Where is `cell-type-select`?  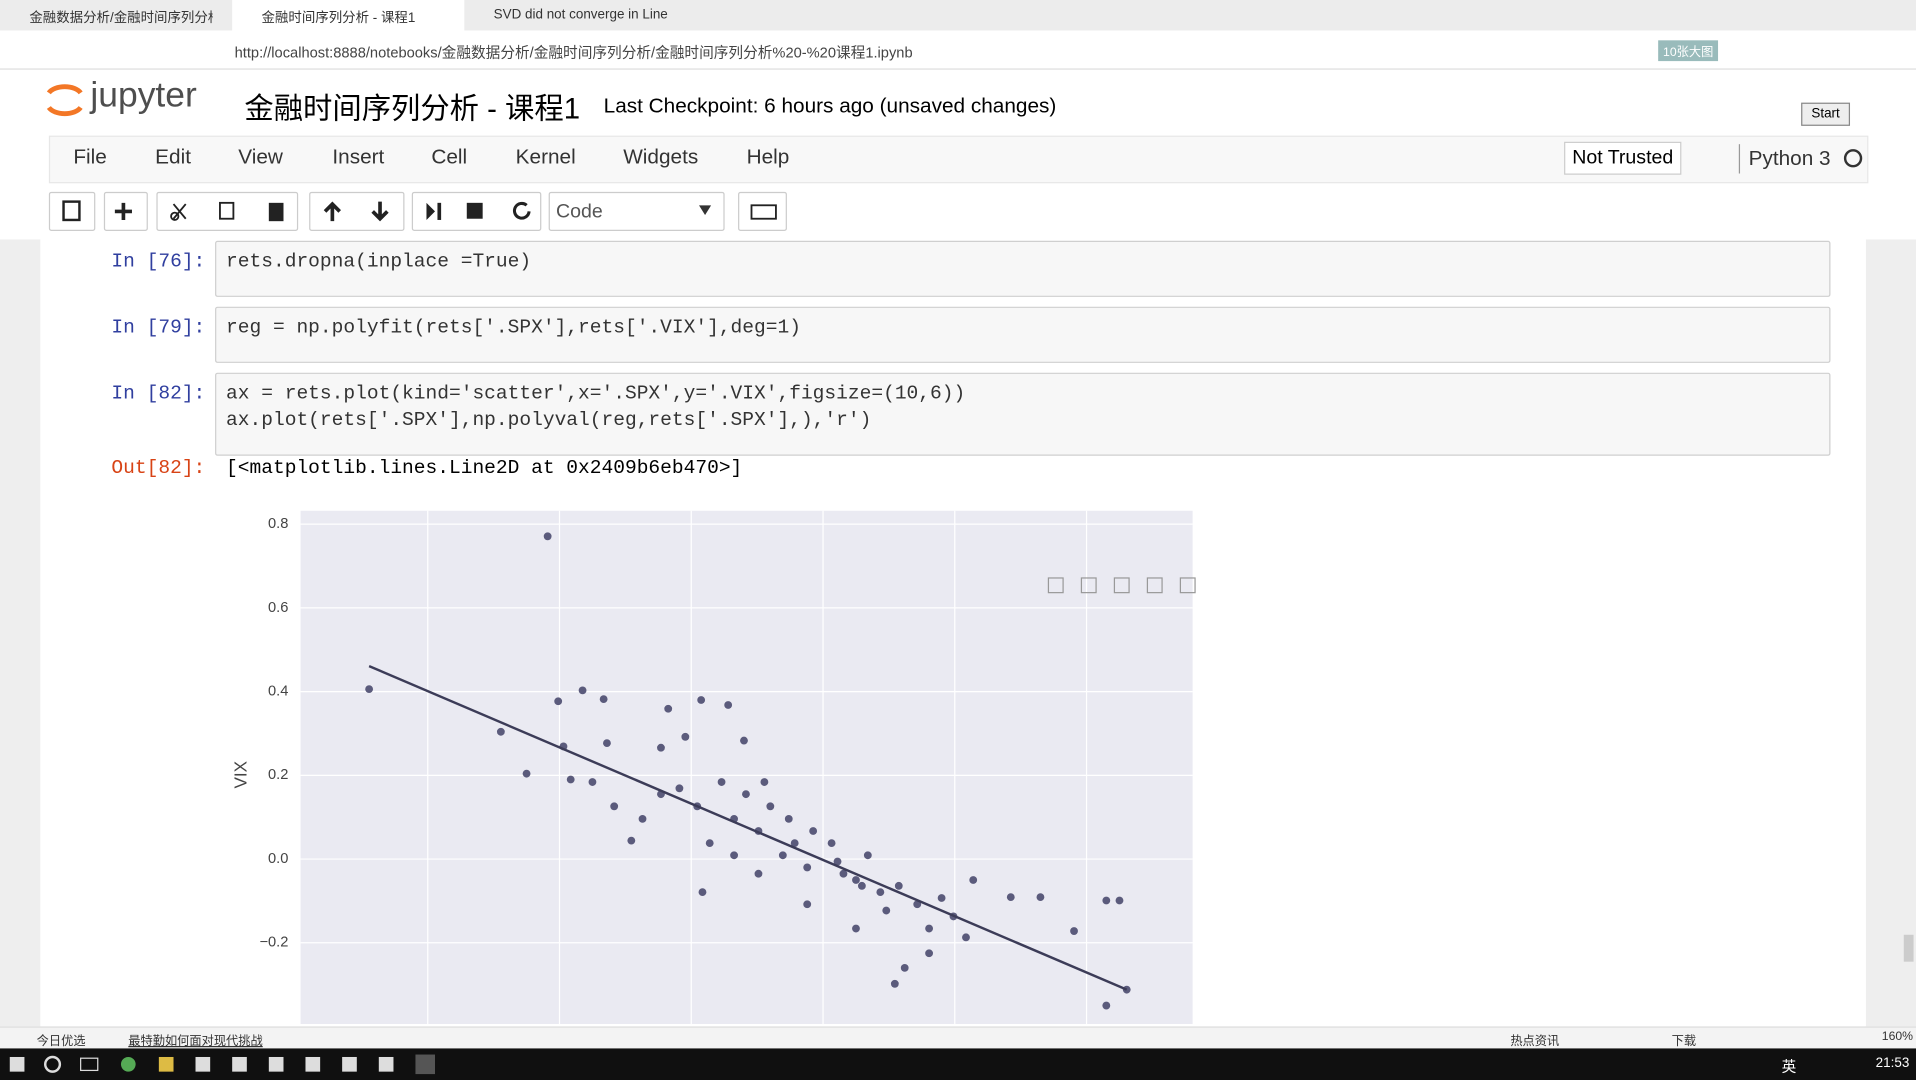 cell-type-select is located at coordinates (636, 211).